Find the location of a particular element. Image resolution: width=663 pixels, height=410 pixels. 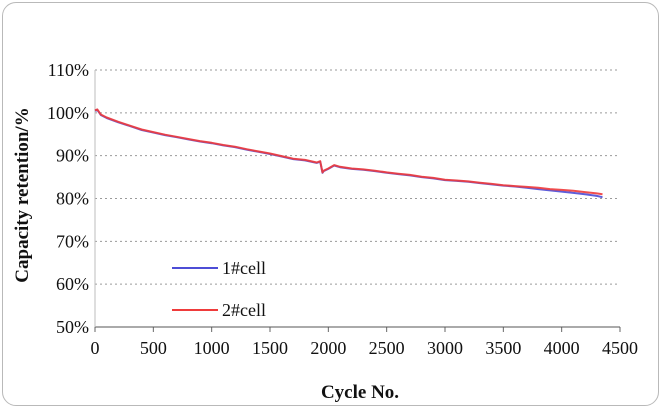

x-tick-label: 500 is located at coordinates (153, 348).